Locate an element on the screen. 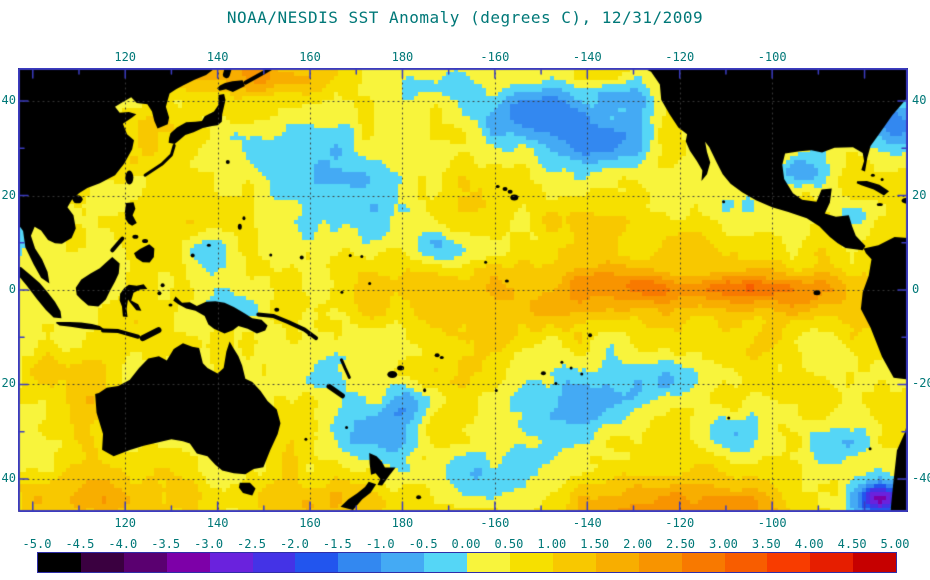  colorbar-label--4.0: -4.0 is located at coordinates (123, 544).